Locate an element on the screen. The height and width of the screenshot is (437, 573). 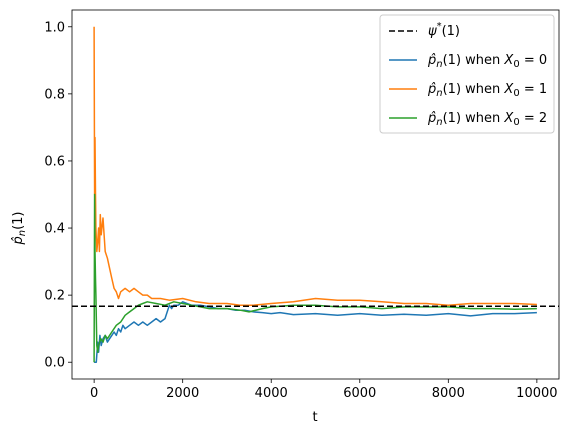
legend-label: ψ*(1) is located at coordinates (444, 30).